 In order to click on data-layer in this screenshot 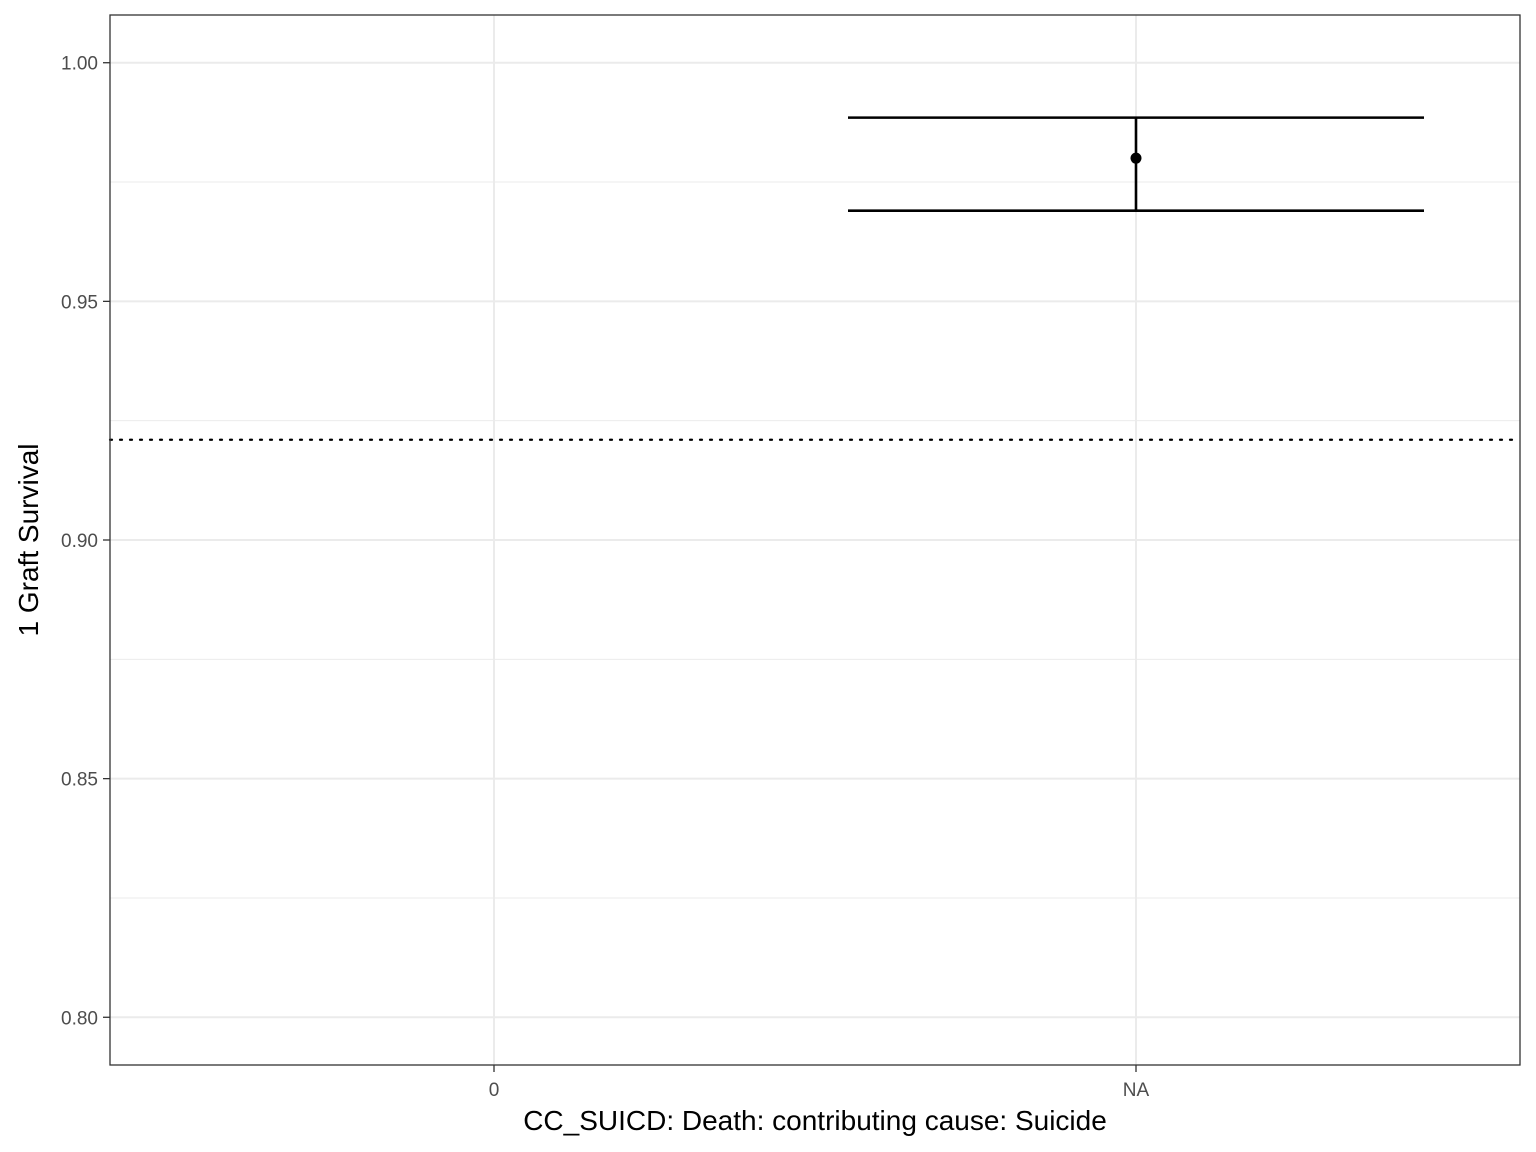, I will do `click(1136, 164)`.